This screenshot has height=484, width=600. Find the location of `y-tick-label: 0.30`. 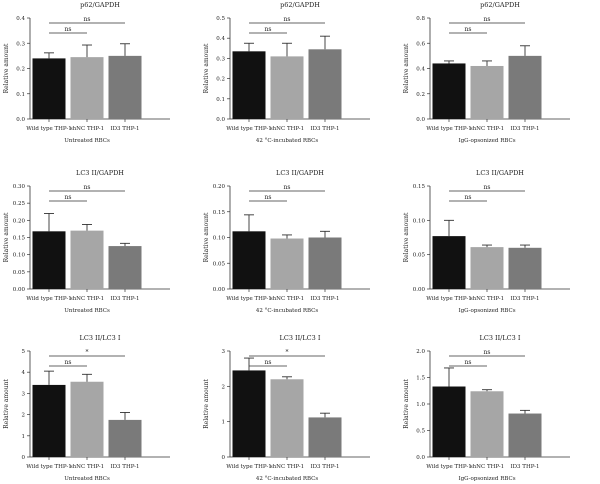

y-tick-label: 0.30 is located at coordinates (19, 187).